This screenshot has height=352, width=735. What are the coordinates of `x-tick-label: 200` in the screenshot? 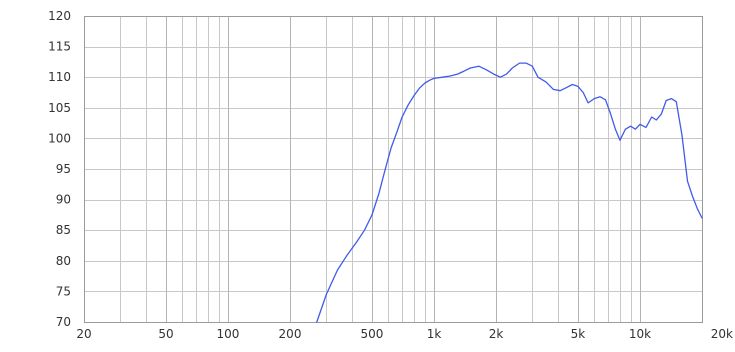 It's located at (290, 334).